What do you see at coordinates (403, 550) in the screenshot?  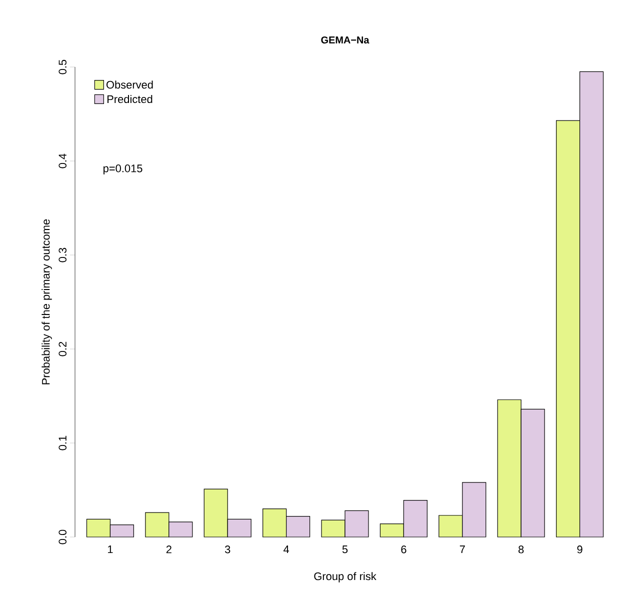 I see `x-tick-label: 6` at bounding box center [403, 550].